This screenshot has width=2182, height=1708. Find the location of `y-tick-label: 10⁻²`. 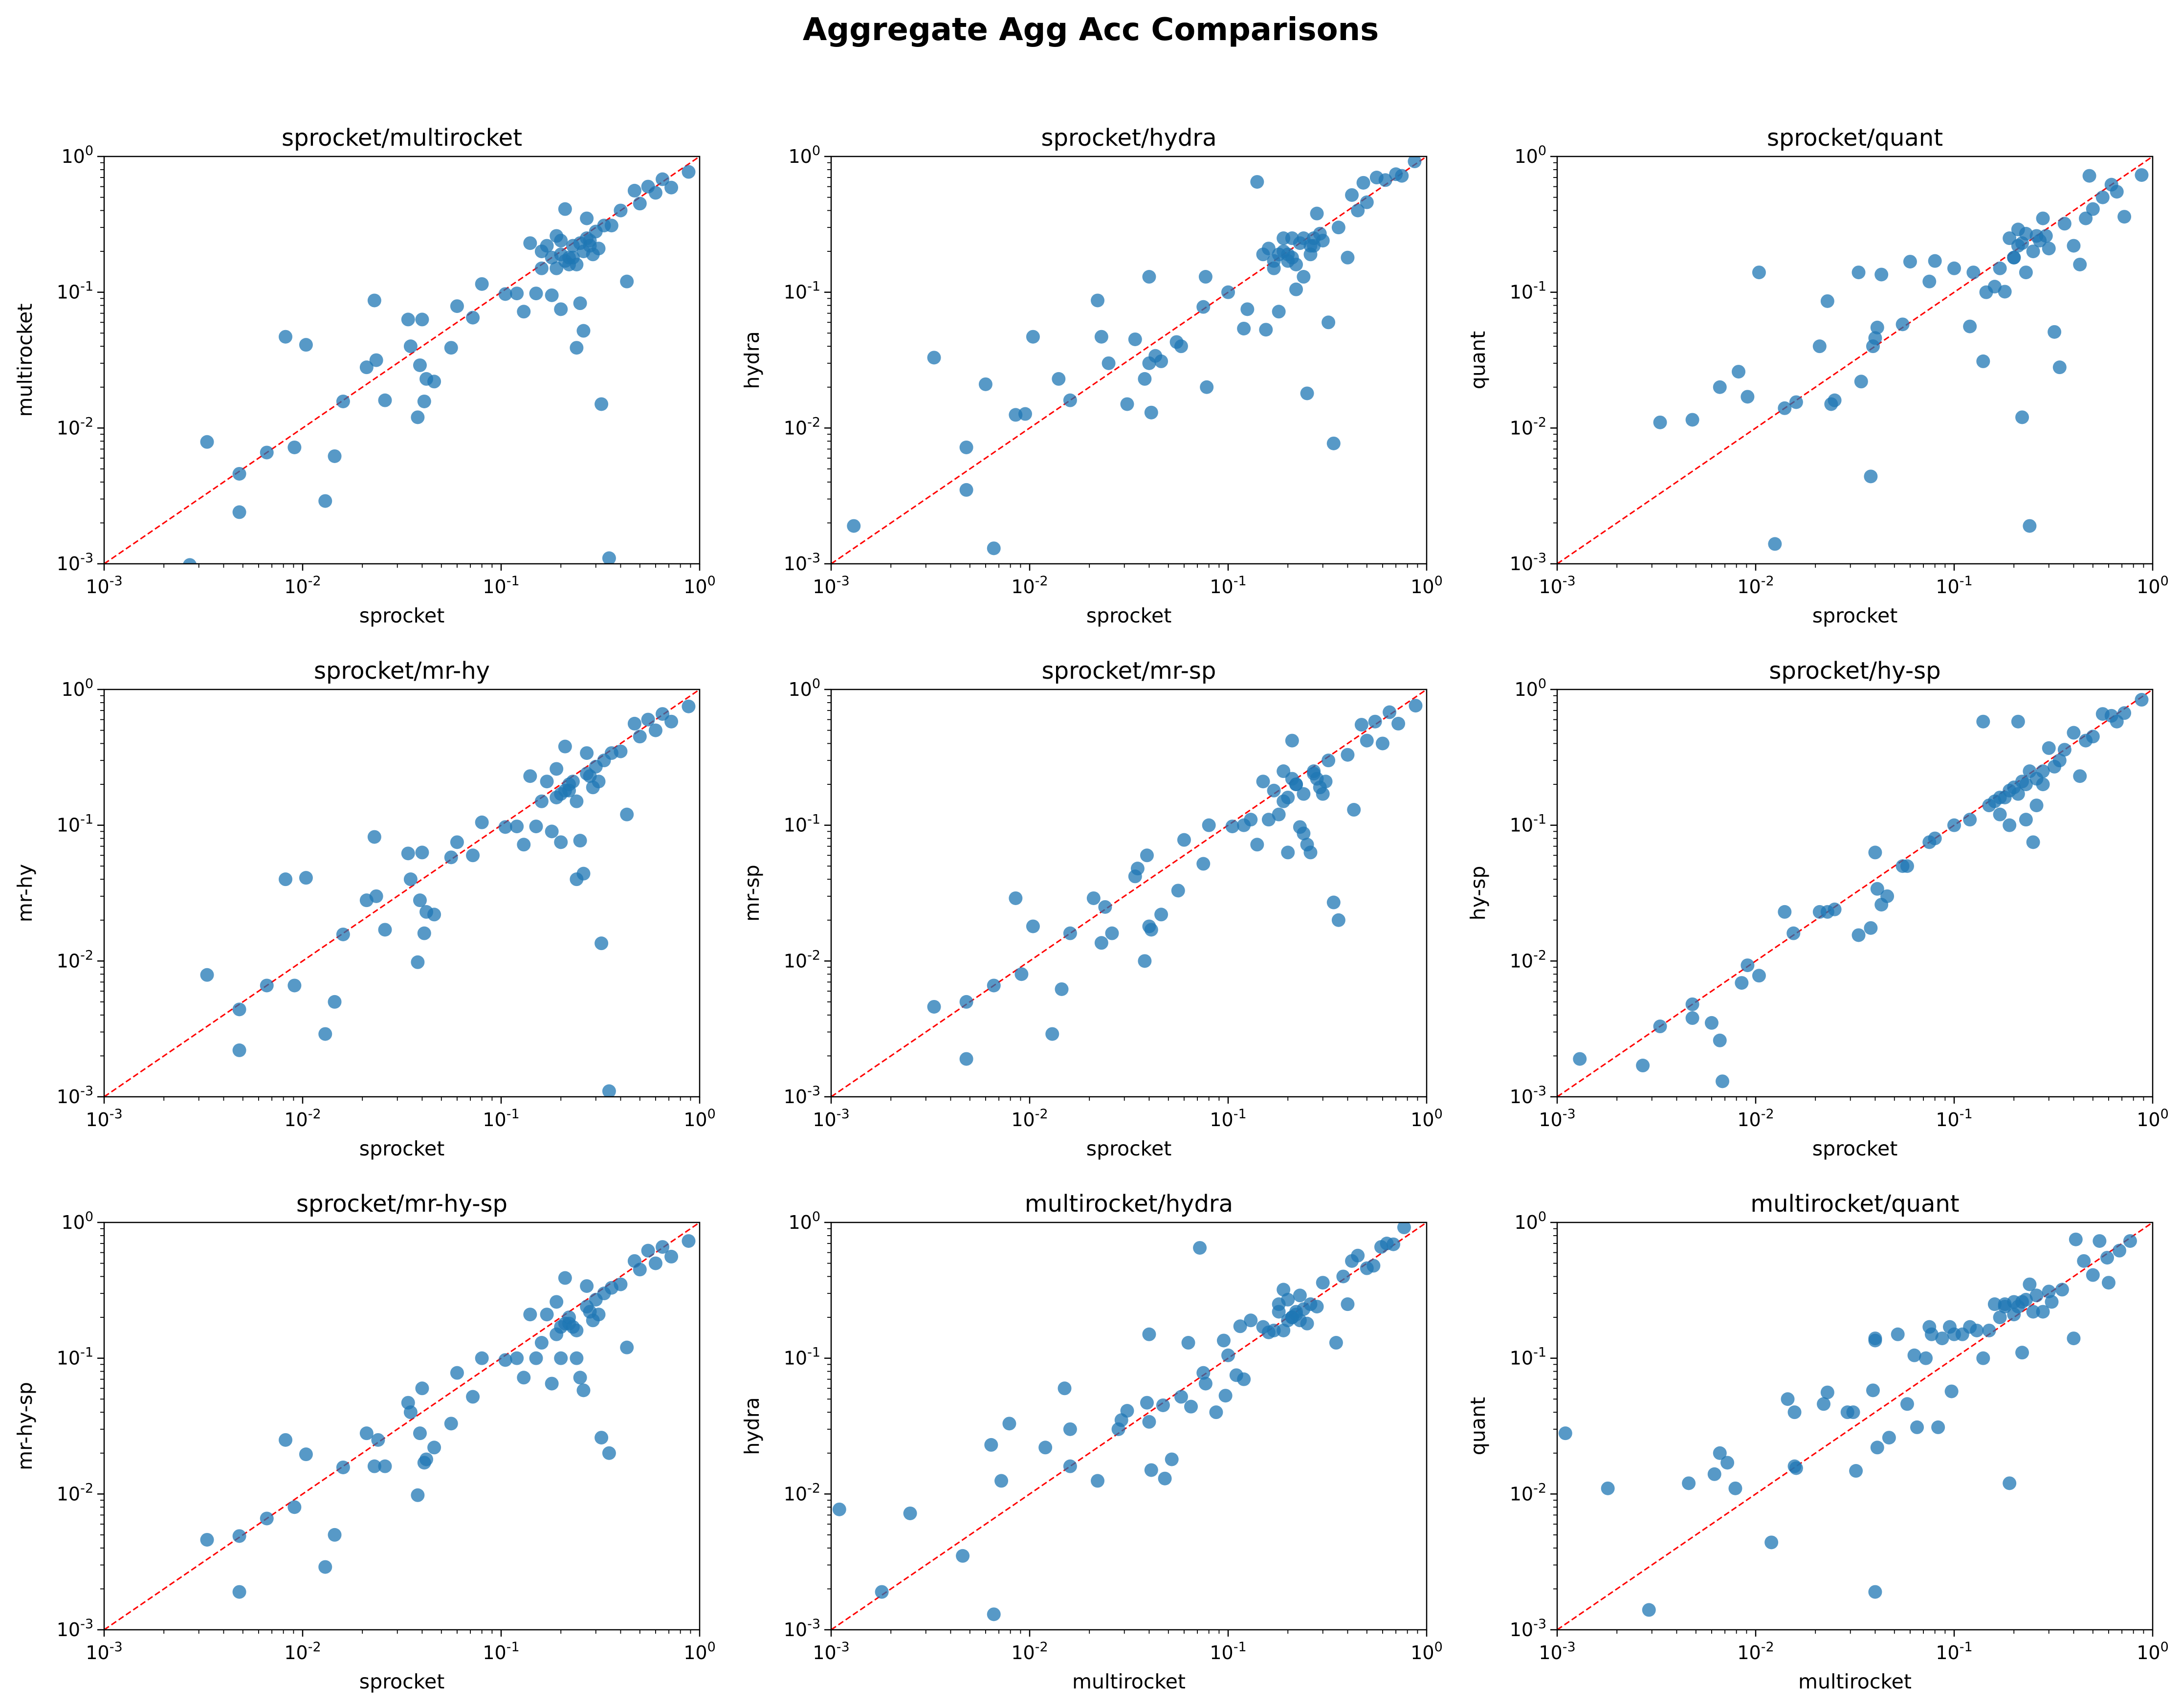

y-tick-label: 10⁻² is located at coordinates (802, 1493).